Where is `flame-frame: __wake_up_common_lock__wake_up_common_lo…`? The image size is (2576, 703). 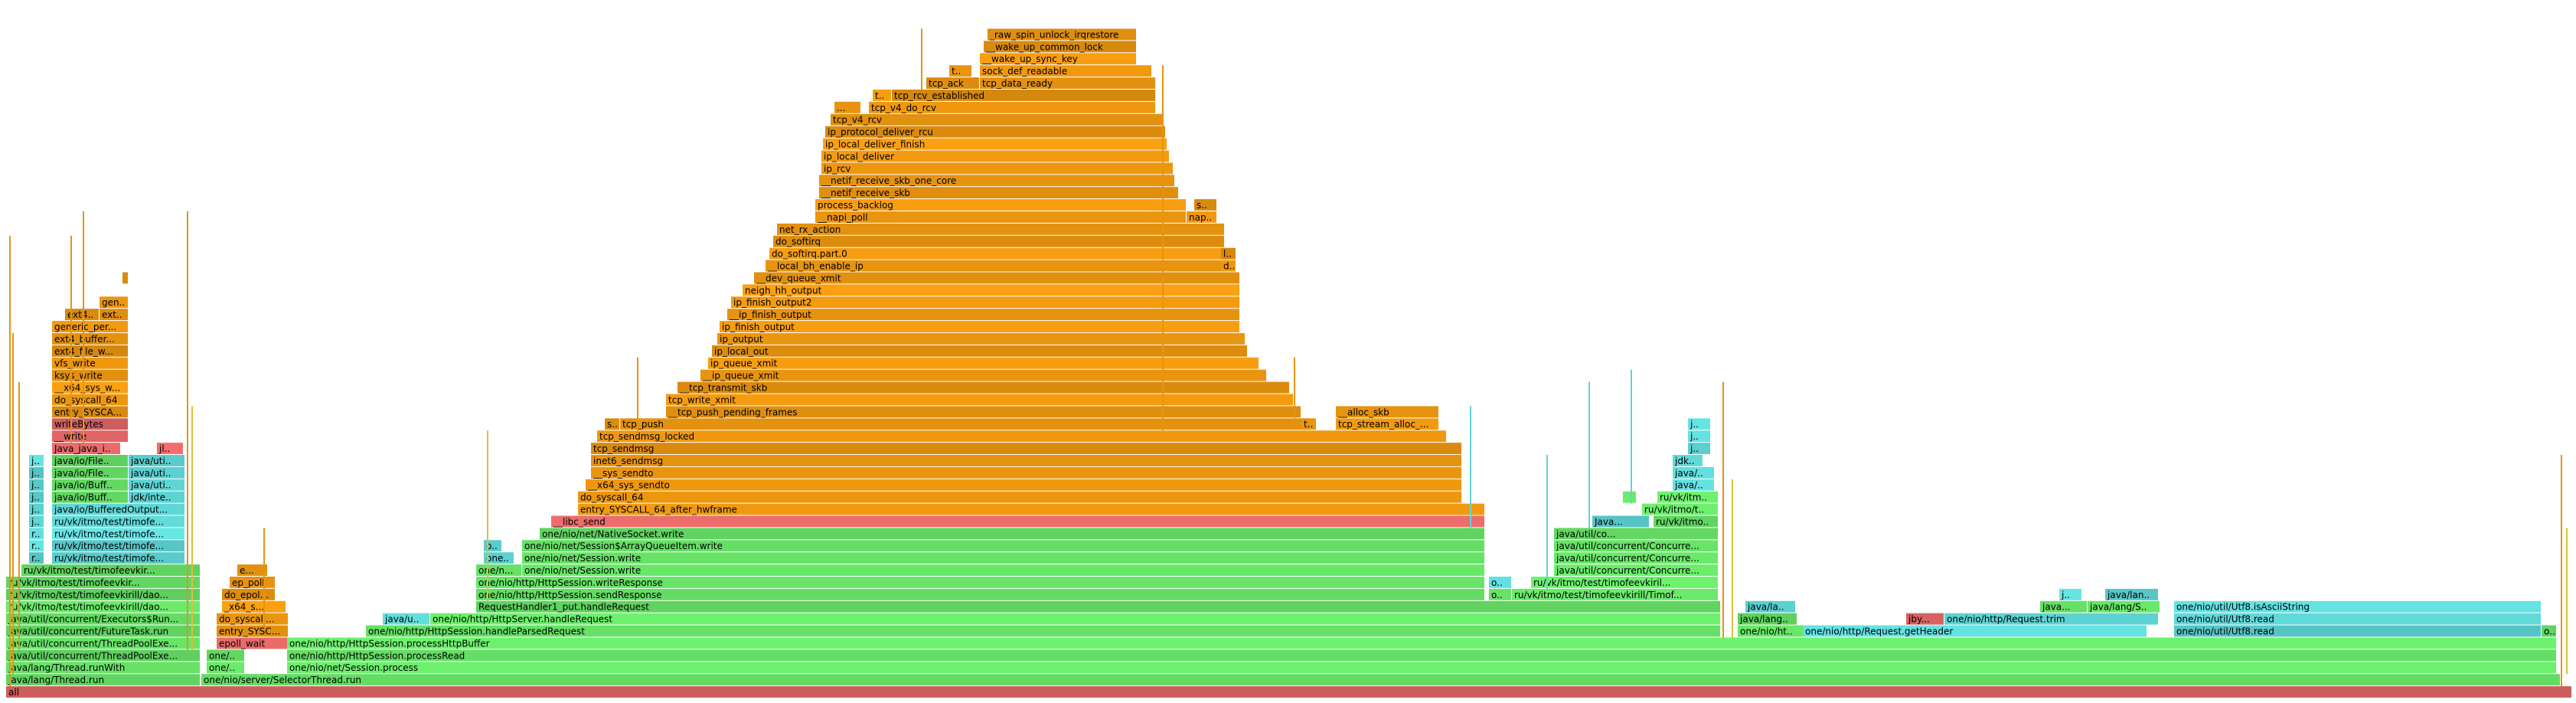 flame-frame: __wake_up_common_lock__wake_up_common_lo… is located at coordinates (1060, 47).